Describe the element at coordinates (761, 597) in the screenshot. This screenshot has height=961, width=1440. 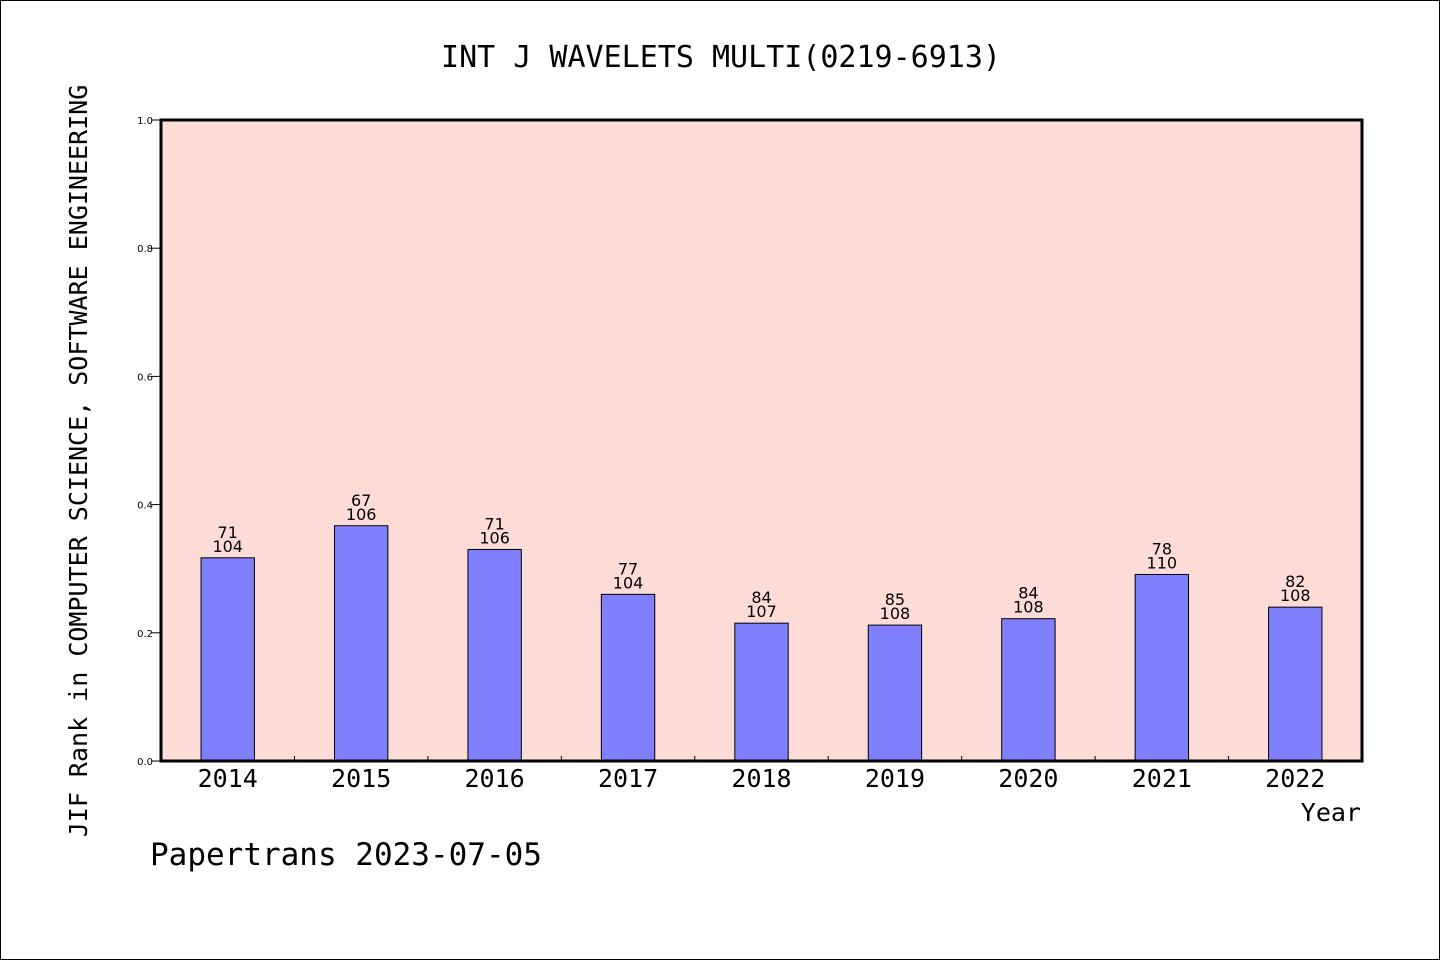
I see `bar-rank-label-2018: 84` at that location.